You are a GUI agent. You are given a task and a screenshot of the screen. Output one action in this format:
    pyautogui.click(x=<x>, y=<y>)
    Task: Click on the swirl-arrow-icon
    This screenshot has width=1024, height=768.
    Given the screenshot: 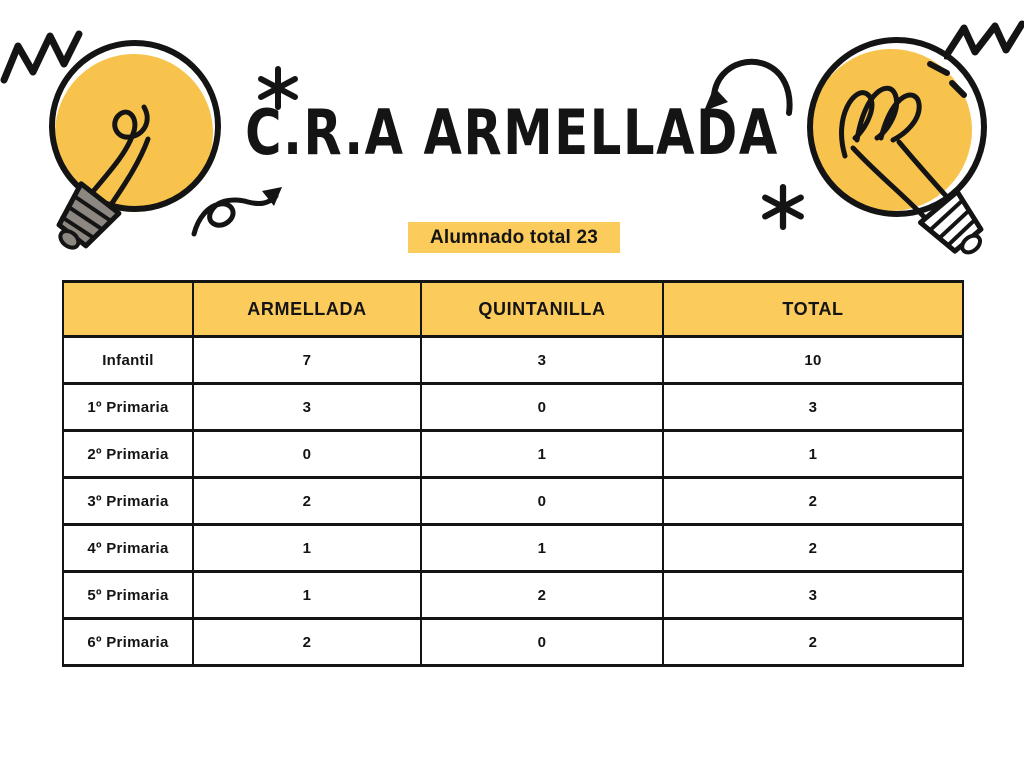 What is the action you would take?
    pyautogui.click(x=236, y=212)
    